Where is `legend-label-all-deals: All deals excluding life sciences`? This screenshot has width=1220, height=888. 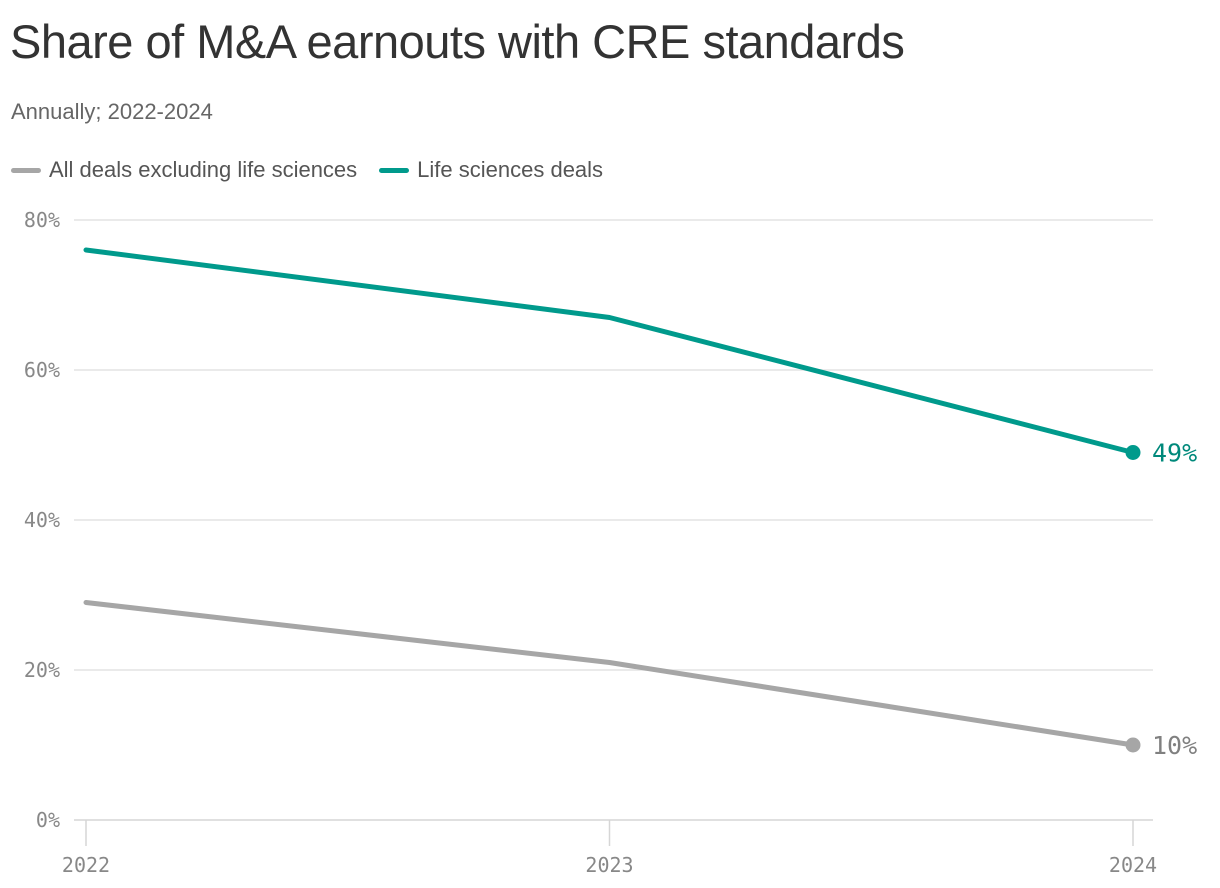
legend-label-all-deals: All deals excluding life sciences is located at coordinates (203, 169).